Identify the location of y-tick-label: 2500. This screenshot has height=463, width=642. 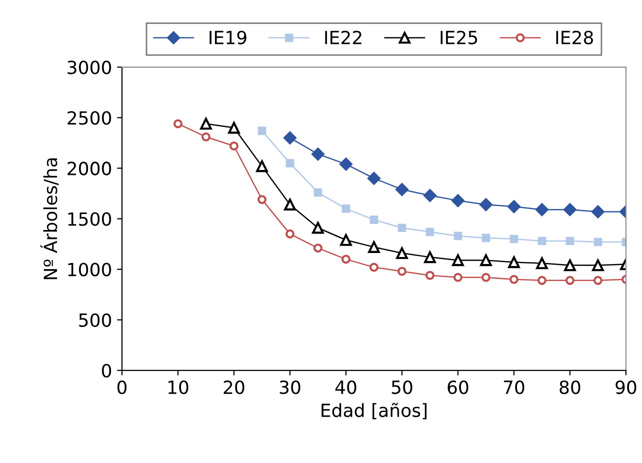
(90, 118).